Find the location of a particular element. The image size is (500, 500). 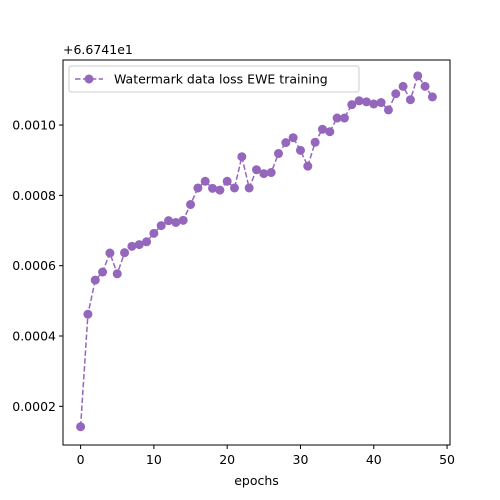

legend-marker-swatch is located at coordinates (89, 79).